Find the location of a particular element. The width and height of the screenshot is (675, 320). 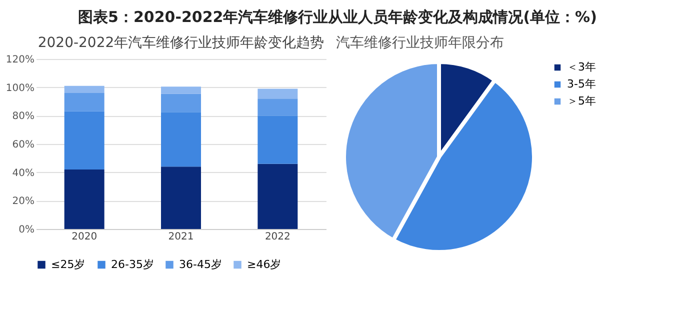

x-tick-label: 2021 is located at coordinates (181, 237).